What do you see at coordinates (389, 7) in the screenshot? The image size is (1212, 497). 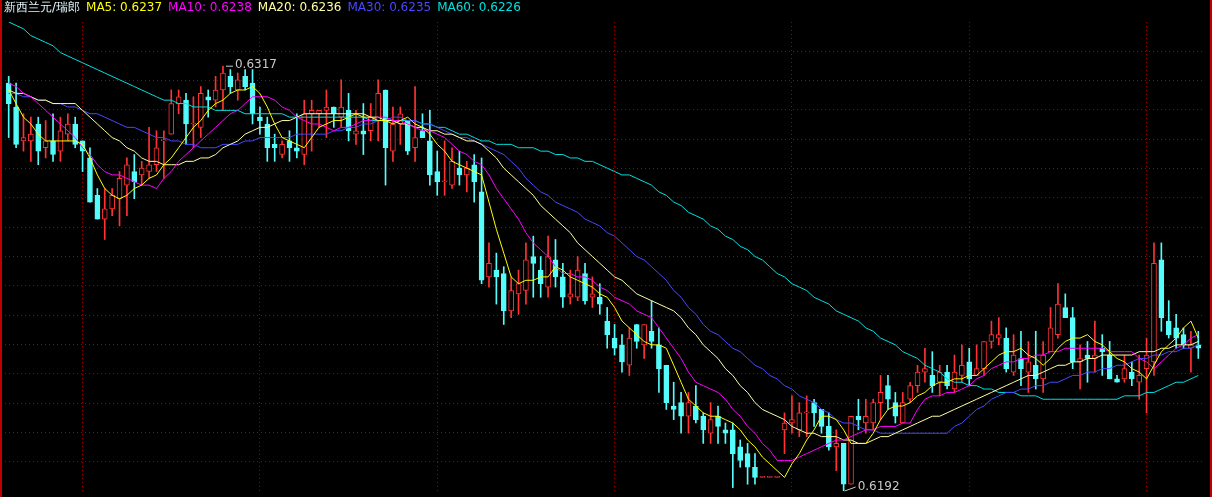 I see `text: MA30: 0.6235` at bounding box center [389, 7].